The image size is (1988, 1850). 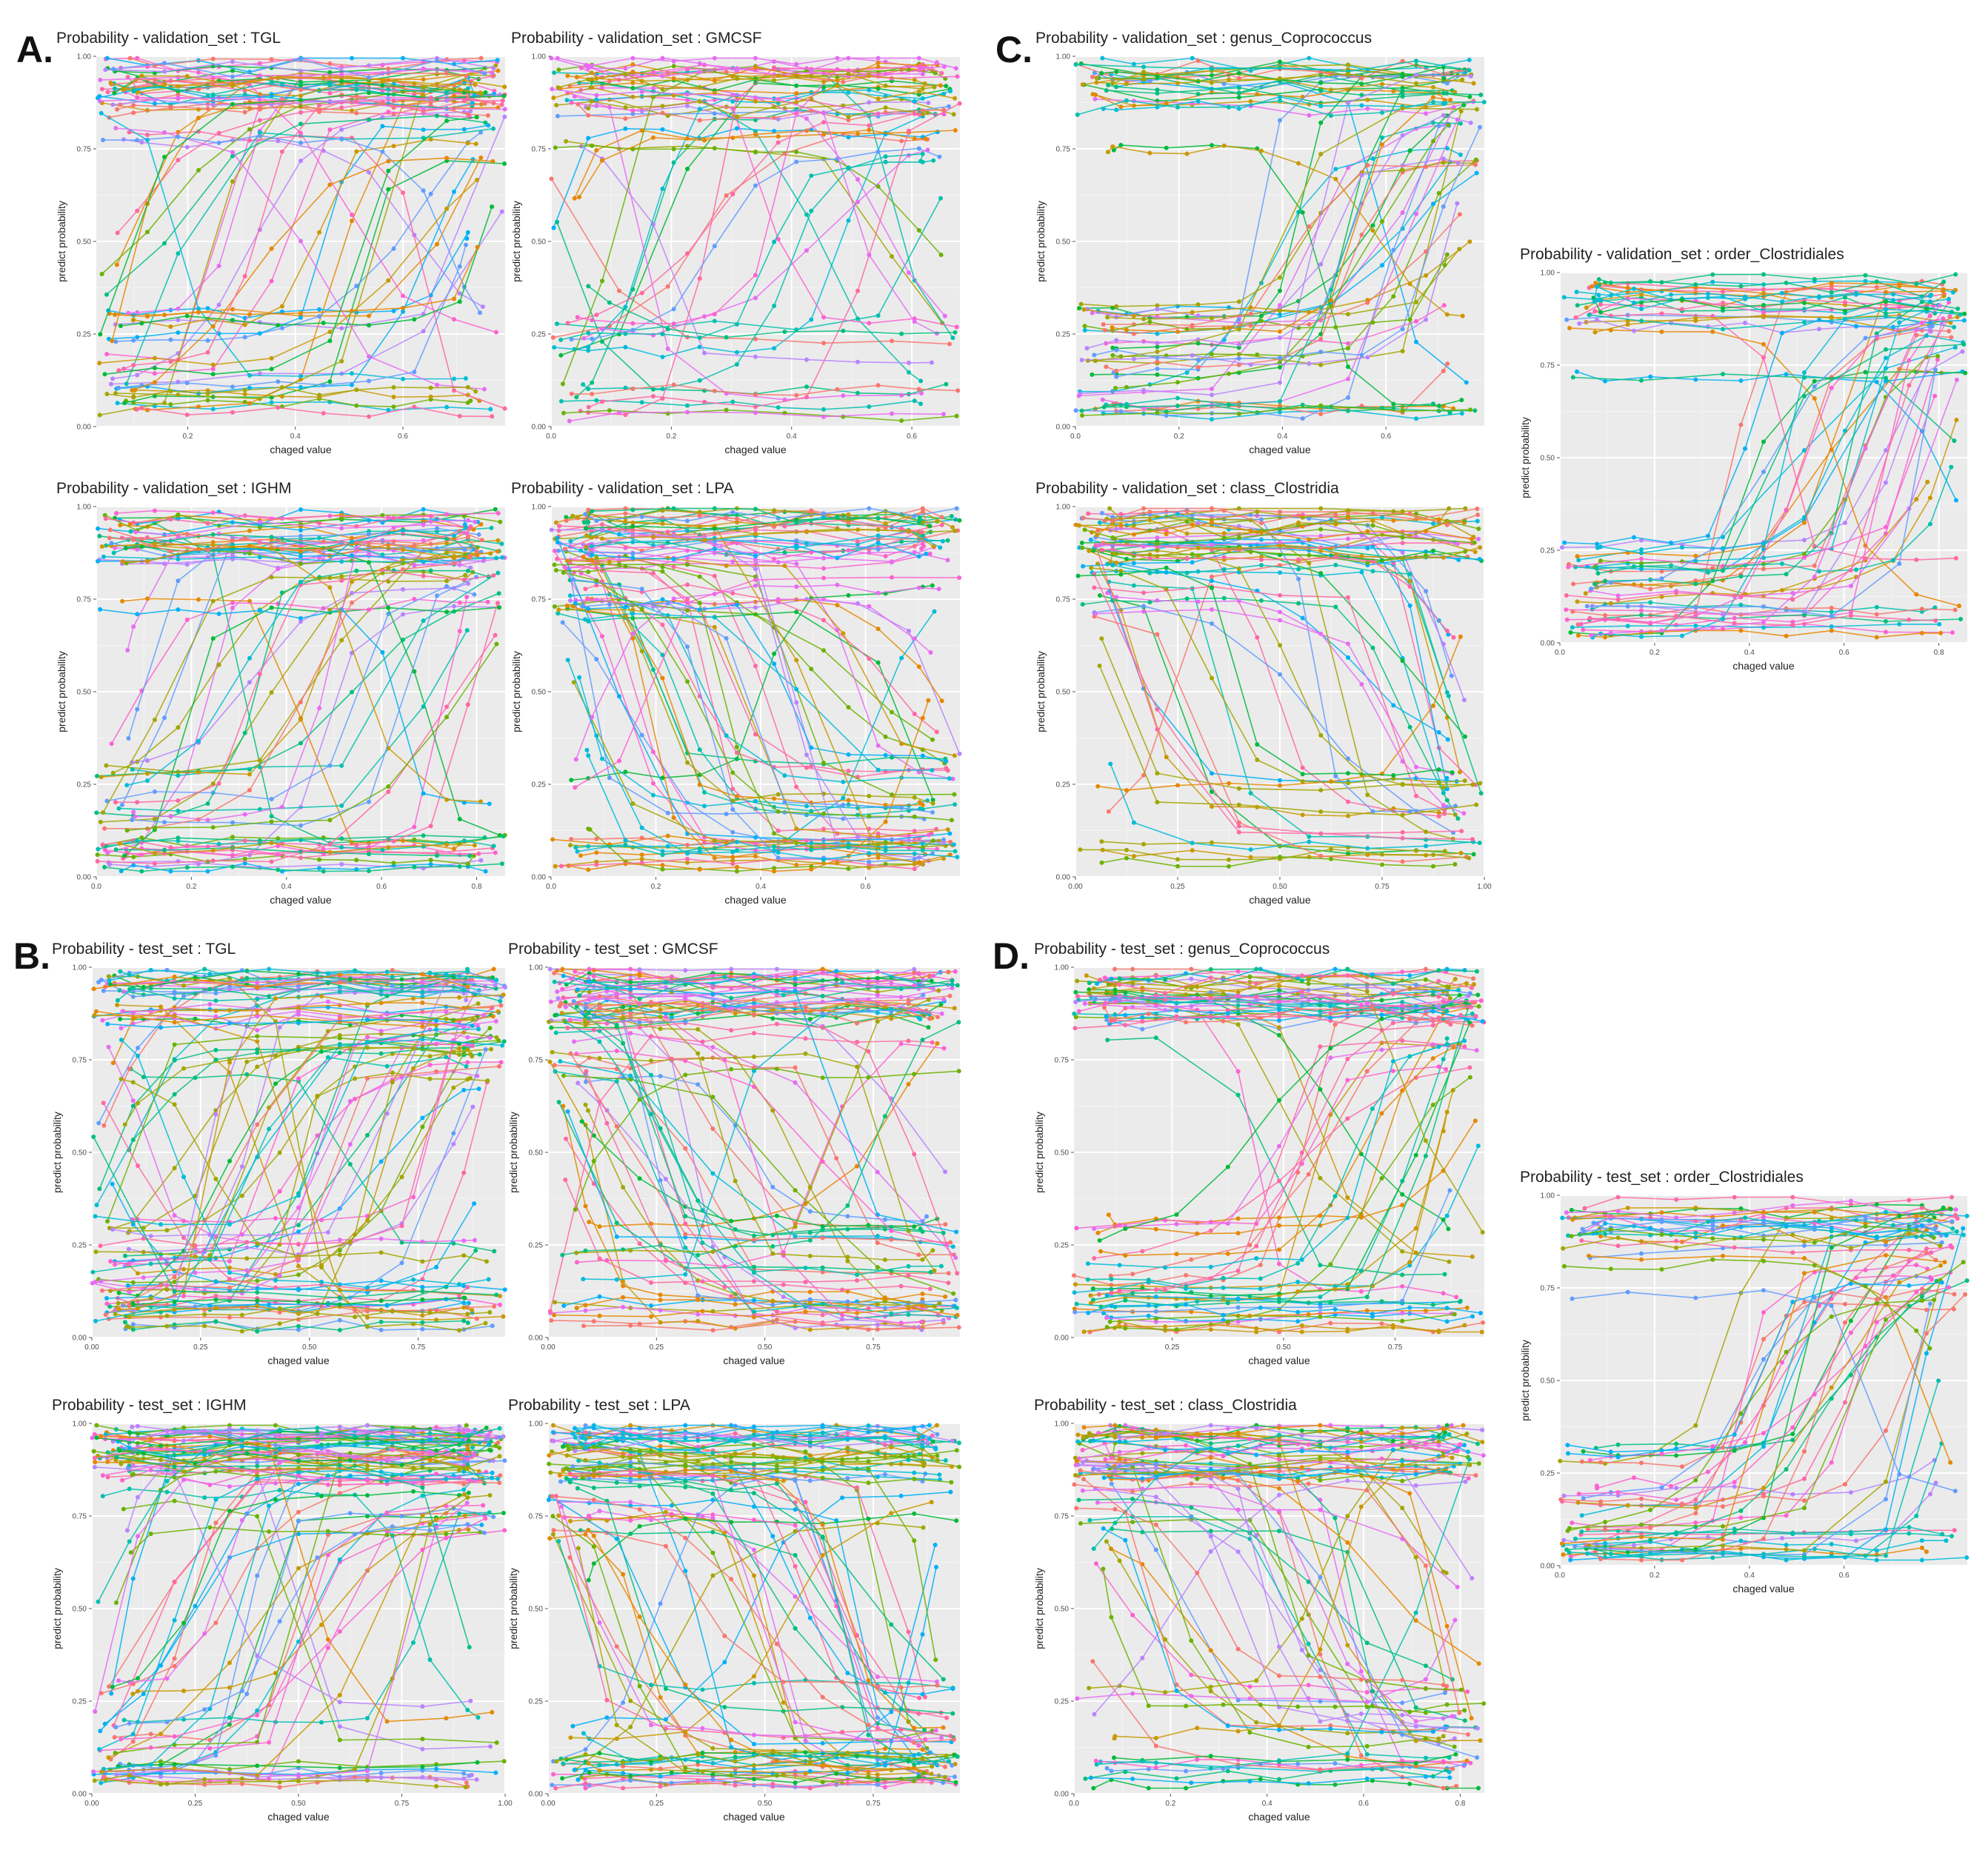 What do you see at coordinates (1041, 241) in the screenshot?
I see `y-axis-label: predict probability` at bounding box center [1041, 241].